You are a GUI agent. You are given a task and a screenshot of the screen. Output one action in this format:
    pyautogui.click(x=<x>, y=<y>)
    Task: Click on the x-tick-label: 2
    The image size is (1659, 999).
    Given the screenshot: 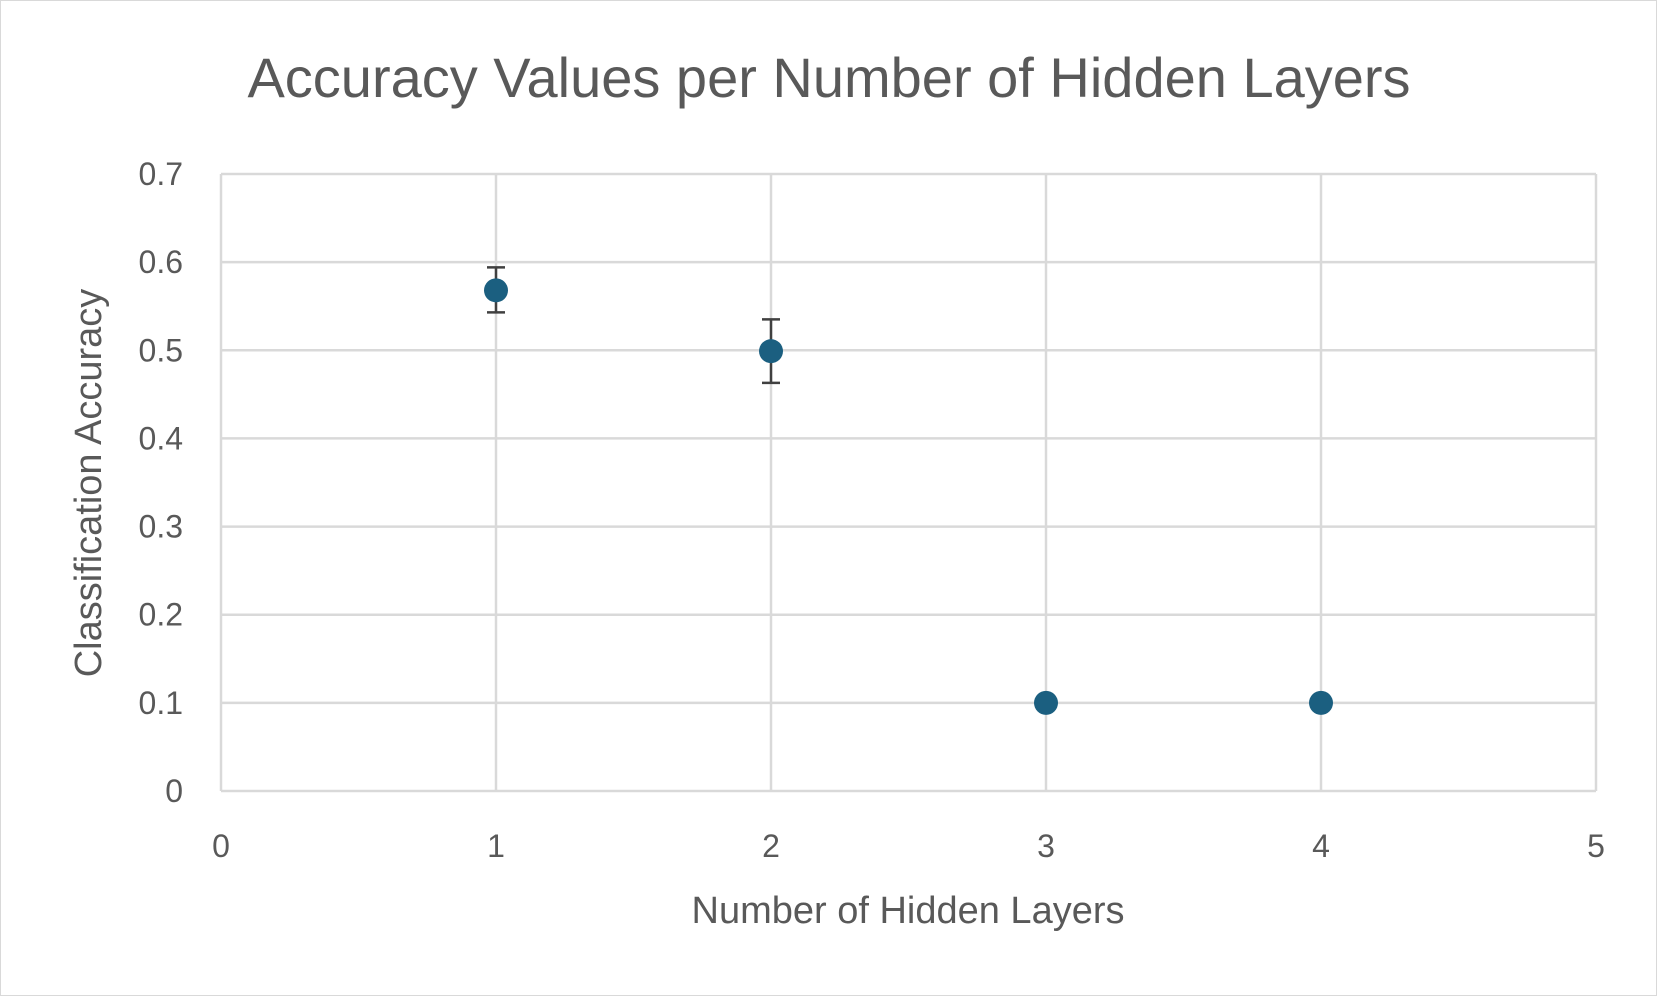 What is the action you would take?
    pyautogui.click(x=771, y=846)
    